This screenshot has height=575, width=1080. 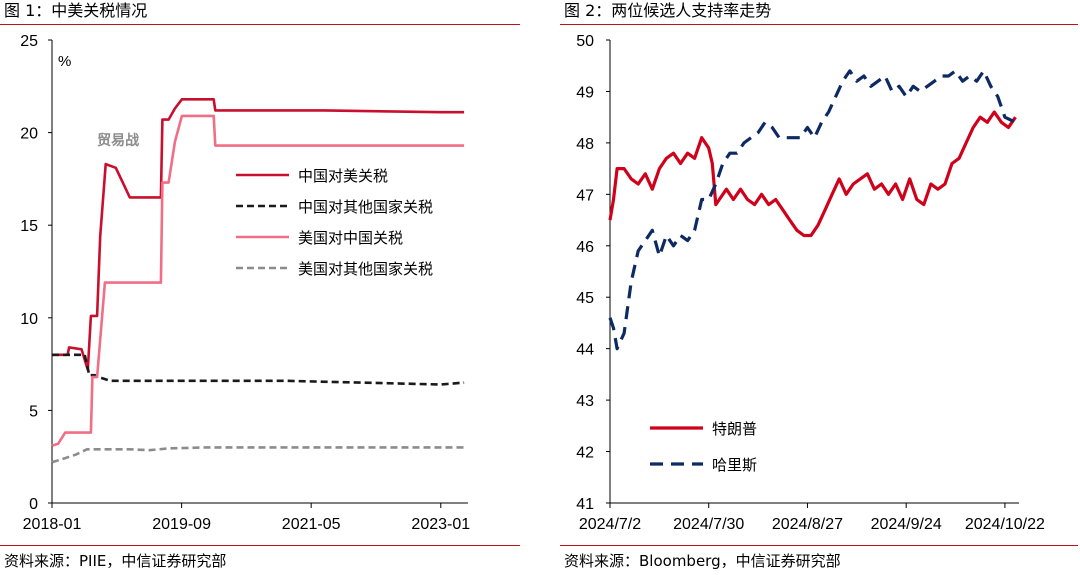 I want to click on y-tick-label: 48, so click(x=585, y=144).